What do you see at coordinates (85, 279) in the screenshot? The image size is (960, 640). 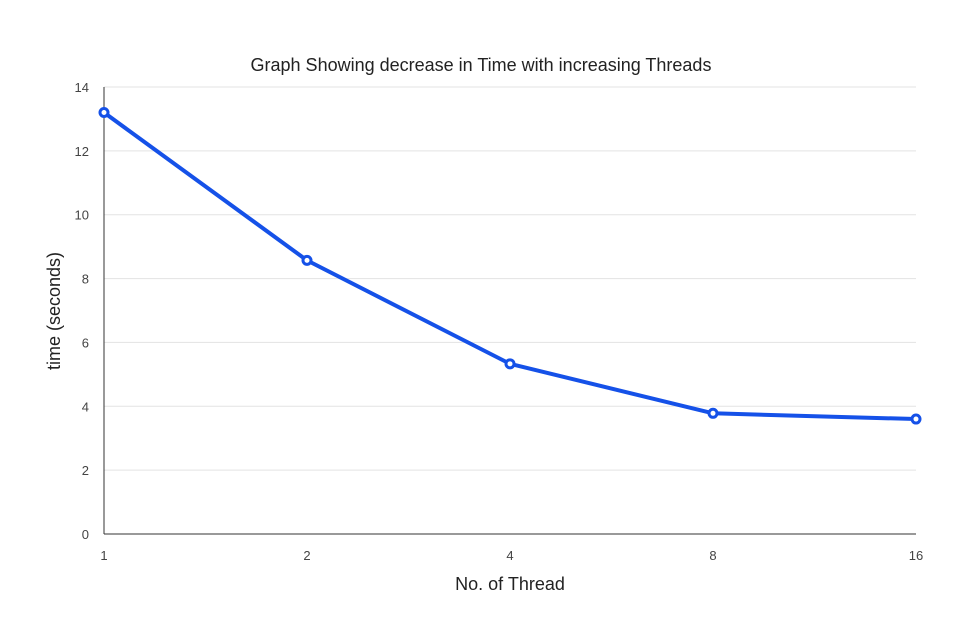 I see `y-tick-label: 8` at bounding box center [85, 279].